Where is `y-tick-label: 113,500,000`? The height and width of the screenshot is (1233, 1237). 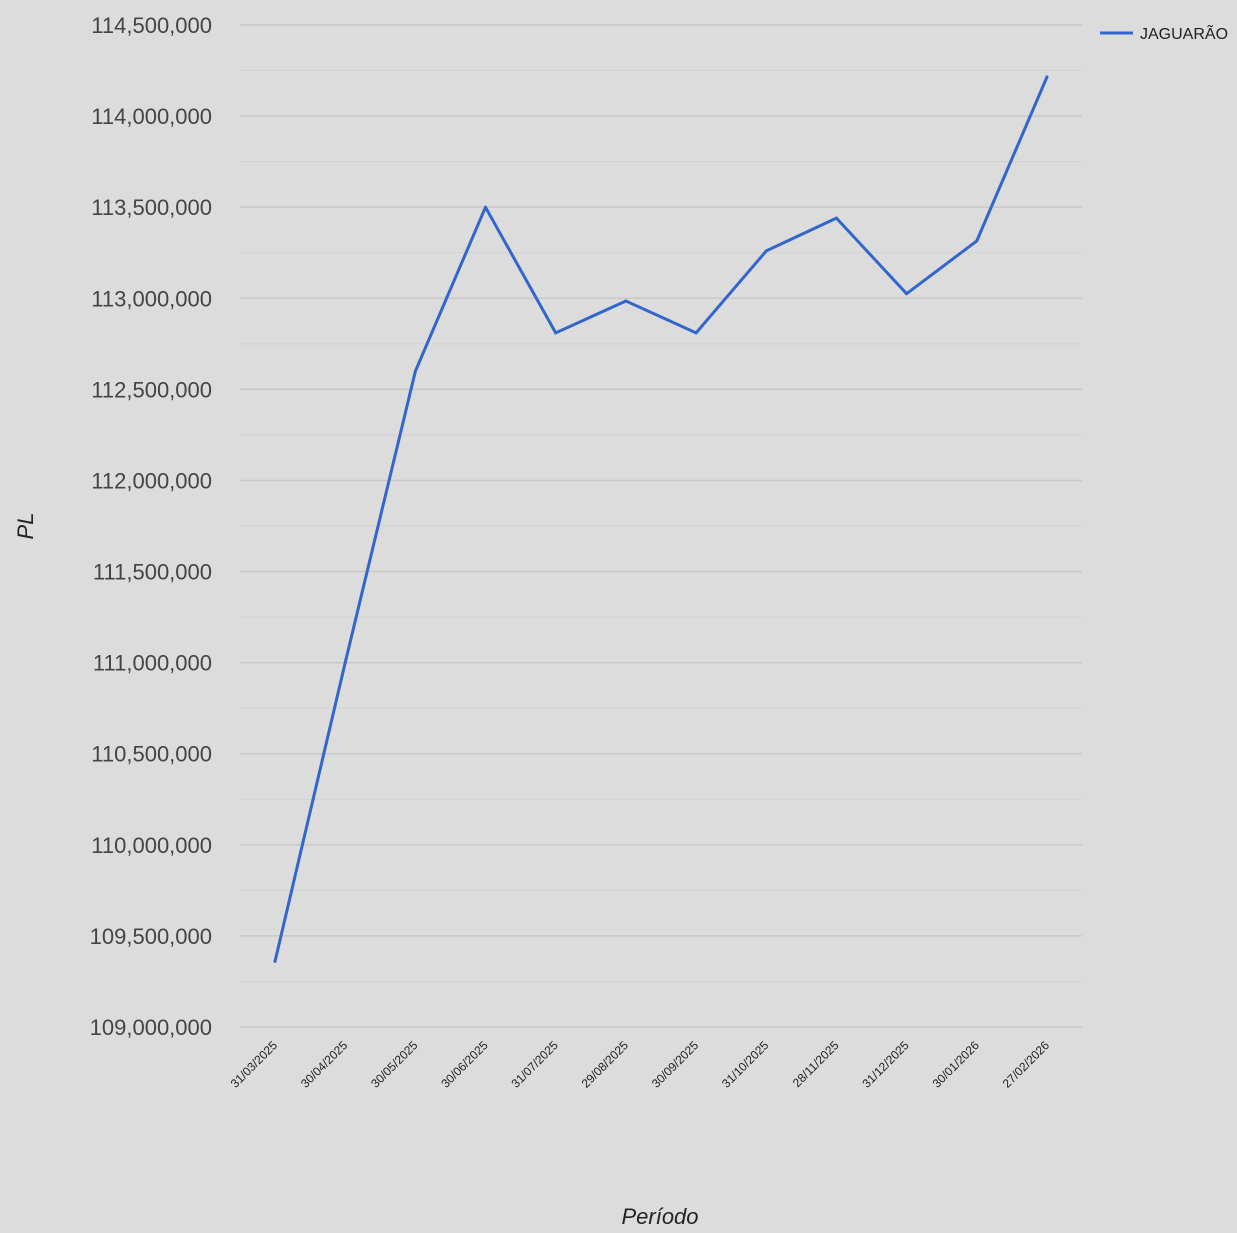 y-tick-label: 113,500,000 is located at coordinates (151, 207).